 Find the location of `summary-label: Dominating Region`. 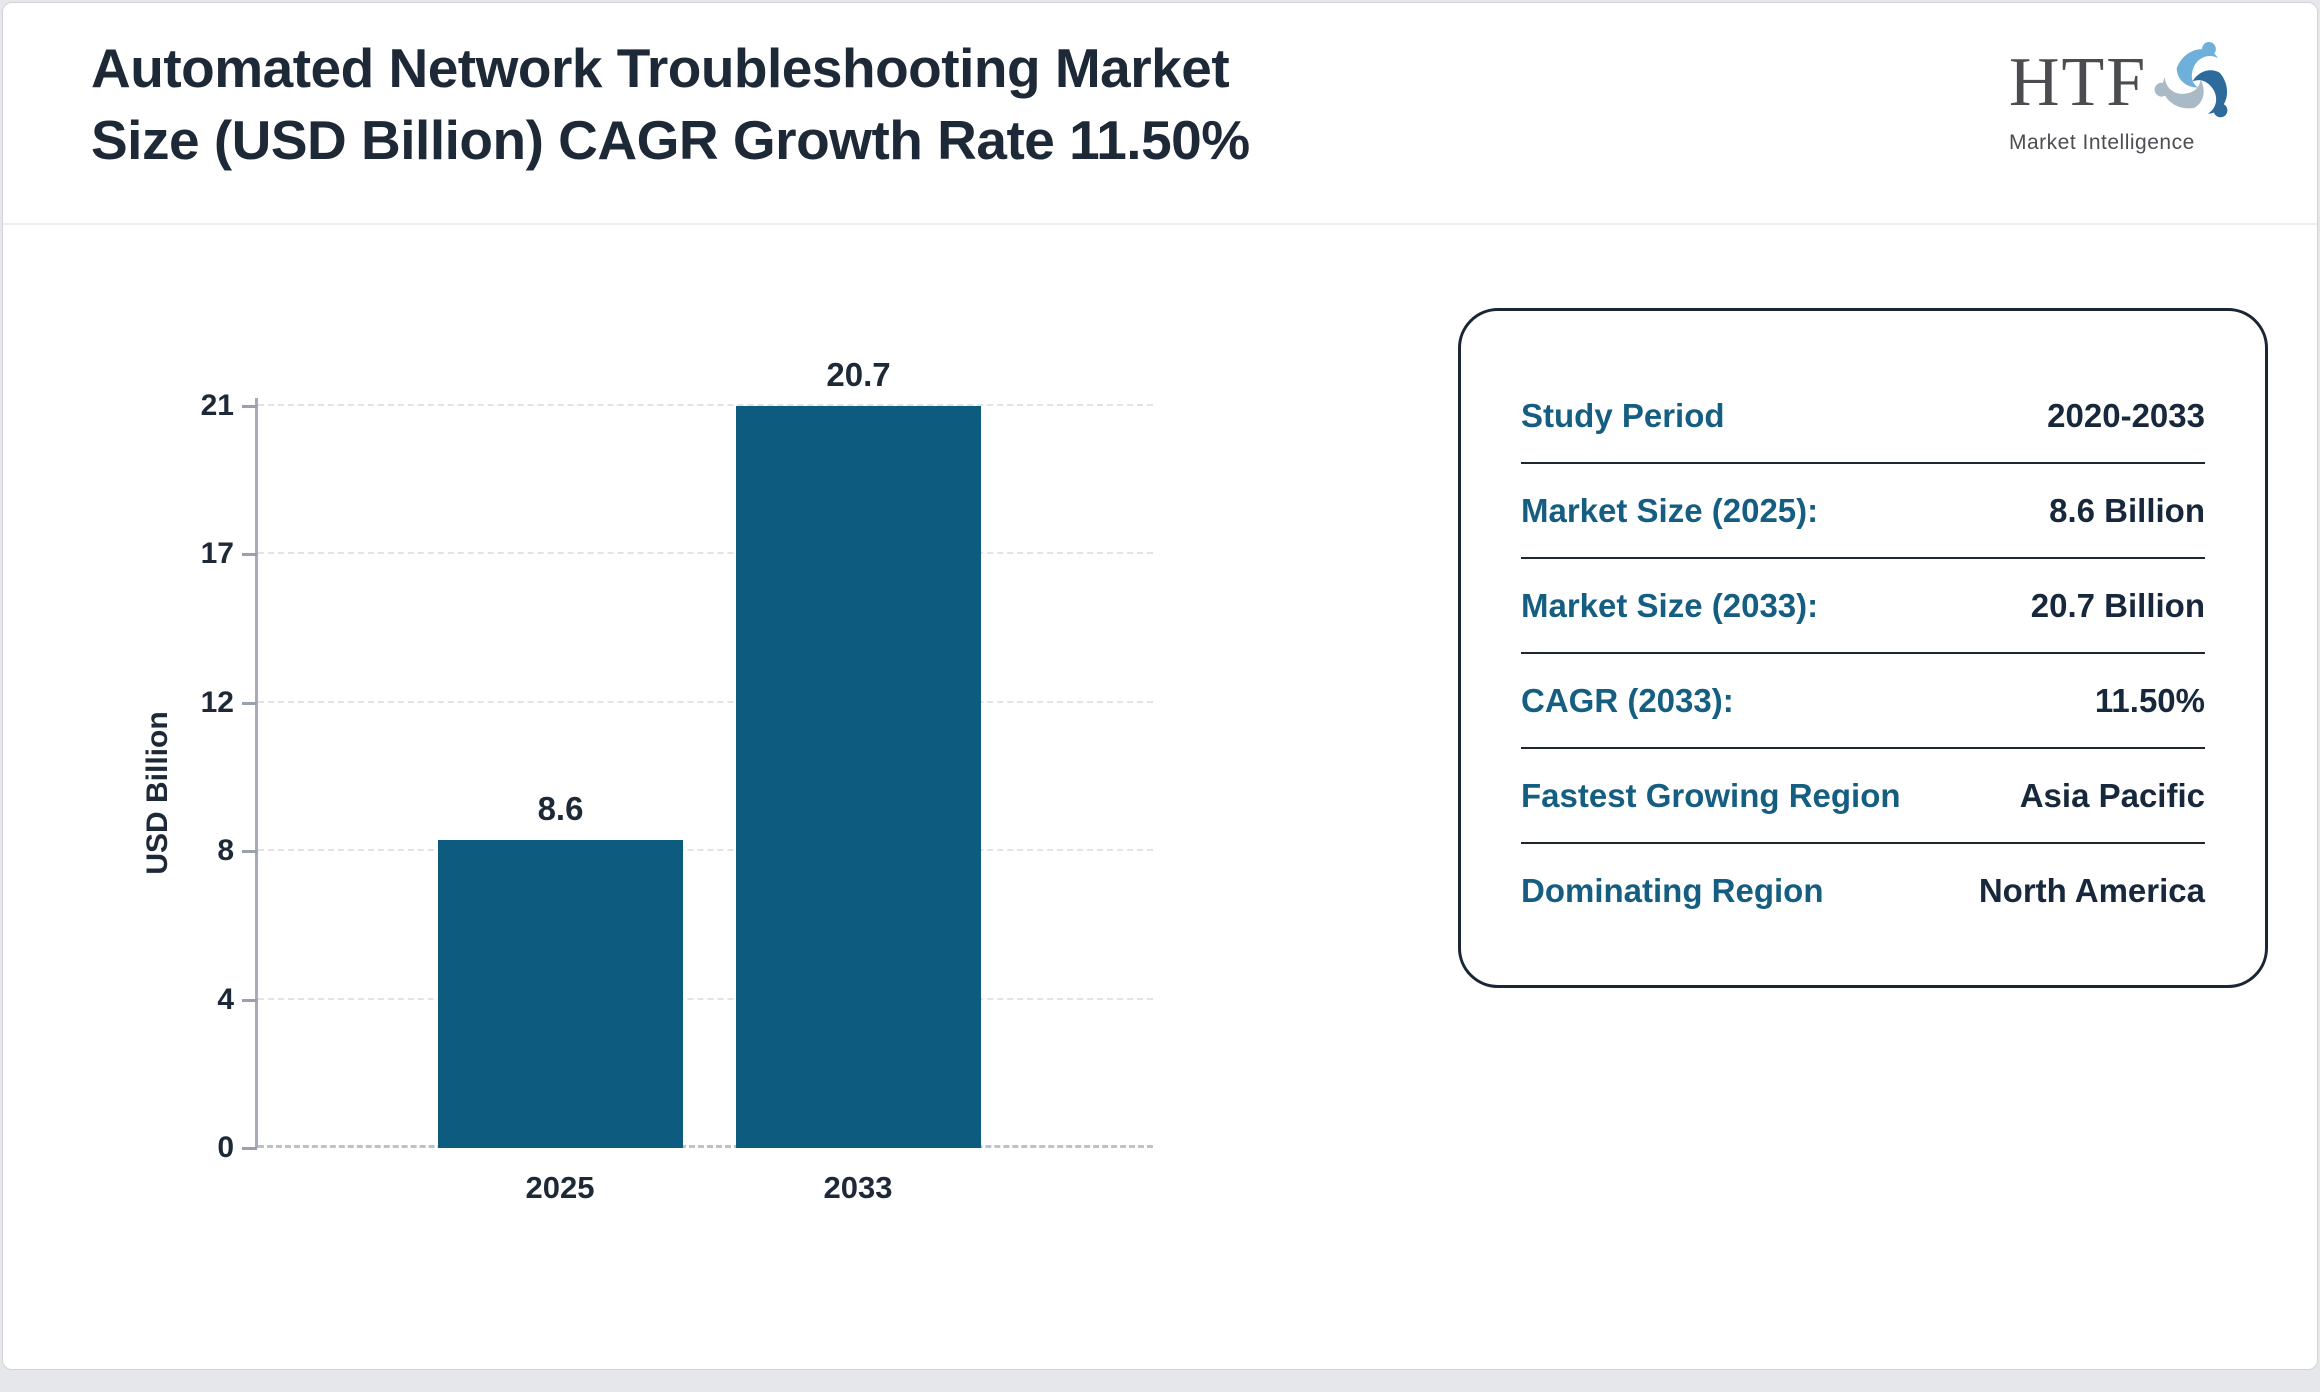

summary-label: Dominating Region is located at coordinates (1672, 890).